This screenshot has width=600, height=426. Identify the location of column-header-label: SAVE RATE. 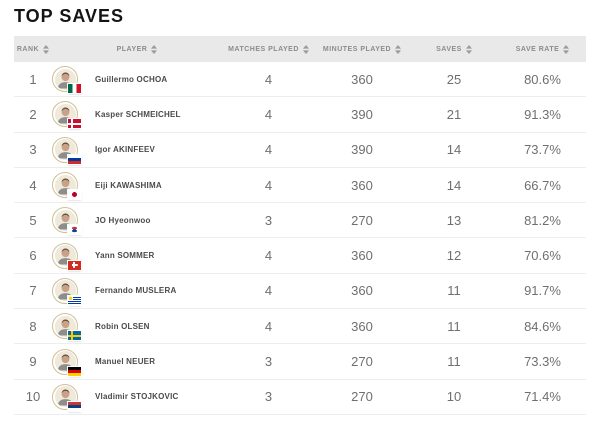
(537, 49).